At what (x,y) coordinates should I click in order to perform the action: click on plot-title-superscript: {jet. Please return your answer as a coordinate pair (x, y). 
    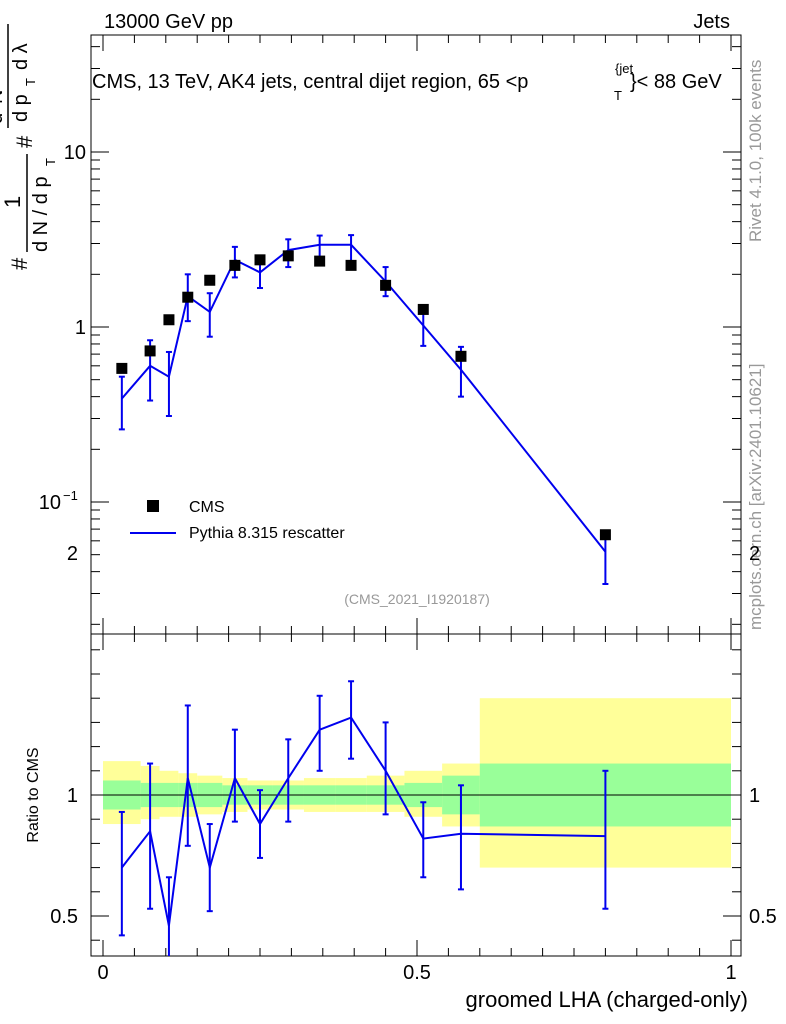
    Looking at the image, I should click on (624, 68).